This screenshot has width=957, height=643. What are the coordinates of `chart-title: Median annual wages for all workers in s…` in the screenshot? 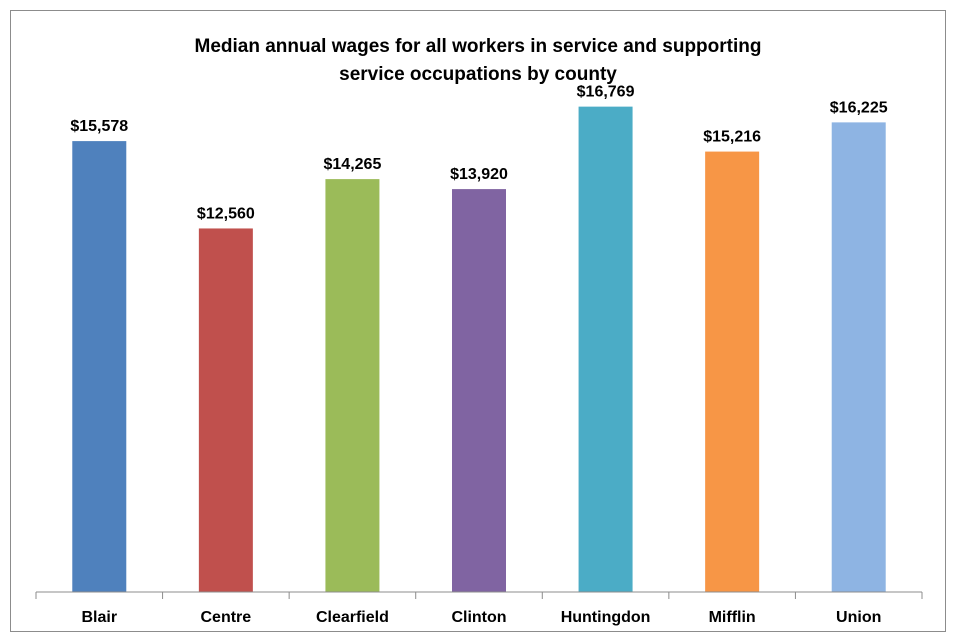 It's located at (478, 61).